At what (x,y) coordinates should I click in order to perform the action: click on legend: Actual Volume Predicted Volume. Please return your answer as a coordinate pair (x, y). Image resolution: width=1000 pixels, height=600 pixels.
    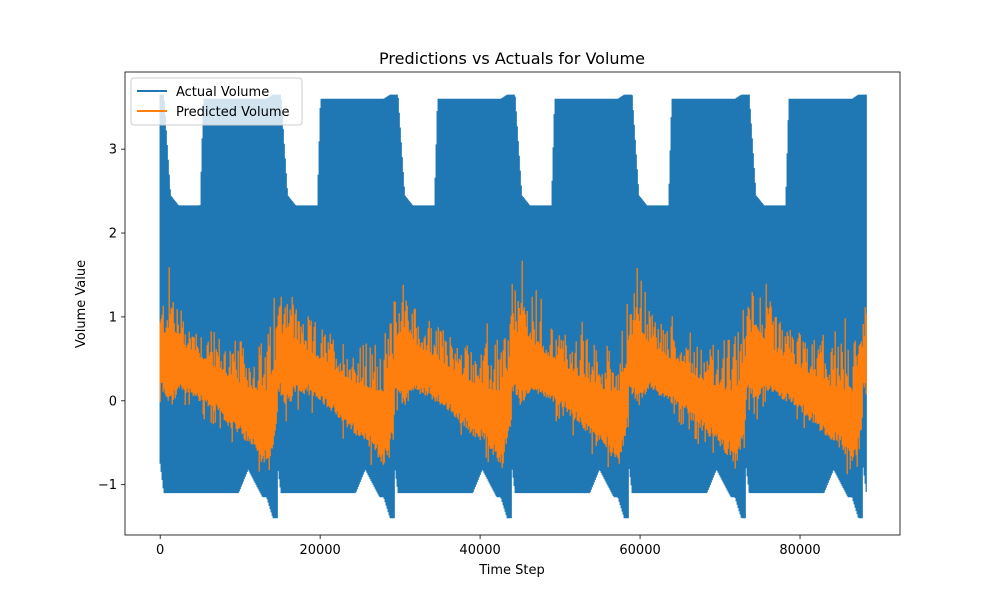
    Looking at the image, I should click on (216, 101).